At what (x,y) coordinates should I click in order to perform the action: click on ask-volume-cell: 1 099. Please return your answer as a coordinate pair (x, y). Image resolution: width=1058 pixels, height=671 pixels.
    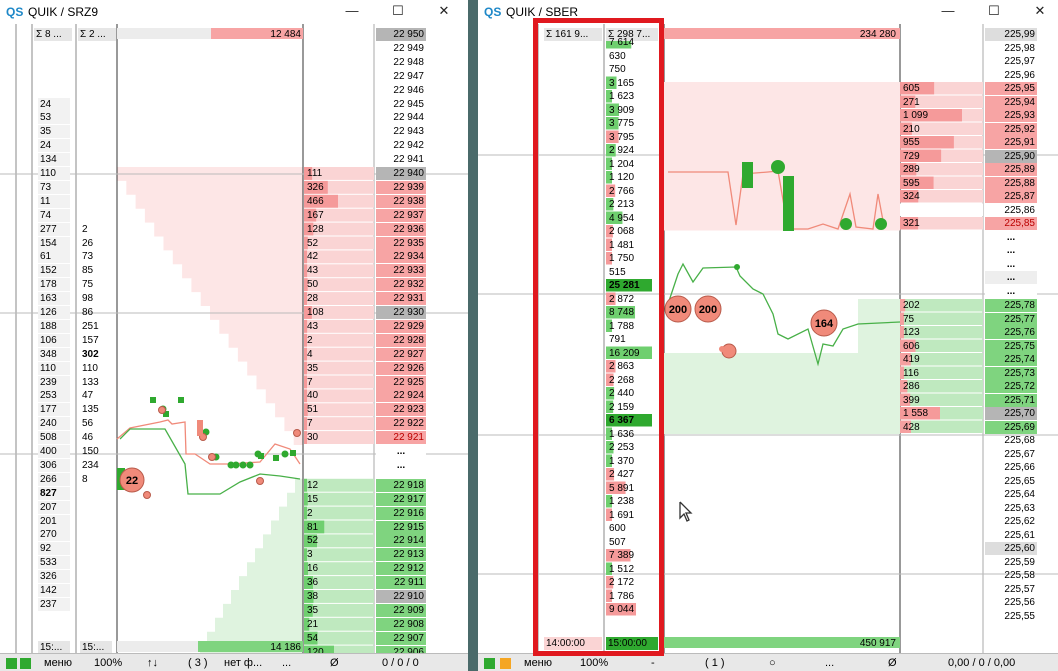
    Looking at the image, I should click on (916, 115).